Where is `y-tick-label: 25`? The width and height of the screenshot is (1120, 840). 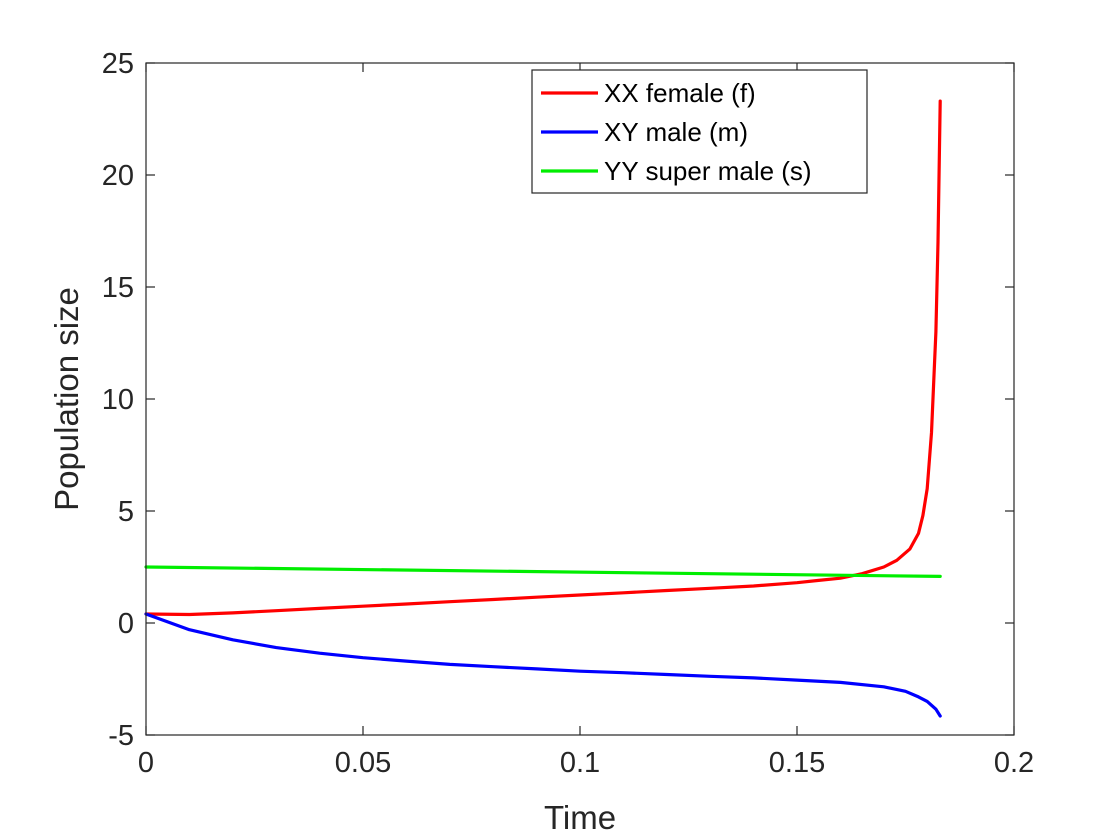 y-tick-label: 25 is located at coordinates (118, 64).